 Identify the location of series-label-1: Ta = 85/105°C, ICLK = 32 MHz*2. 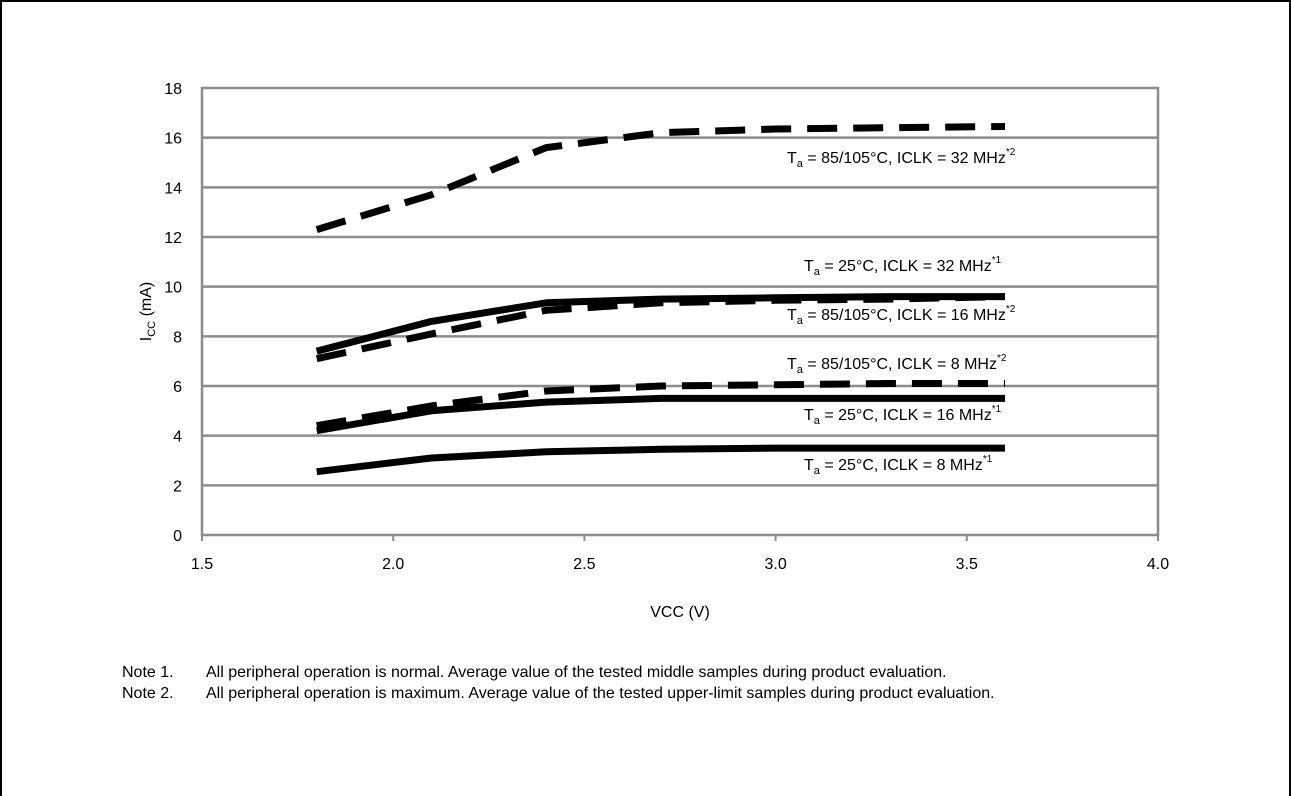
(901, 158).